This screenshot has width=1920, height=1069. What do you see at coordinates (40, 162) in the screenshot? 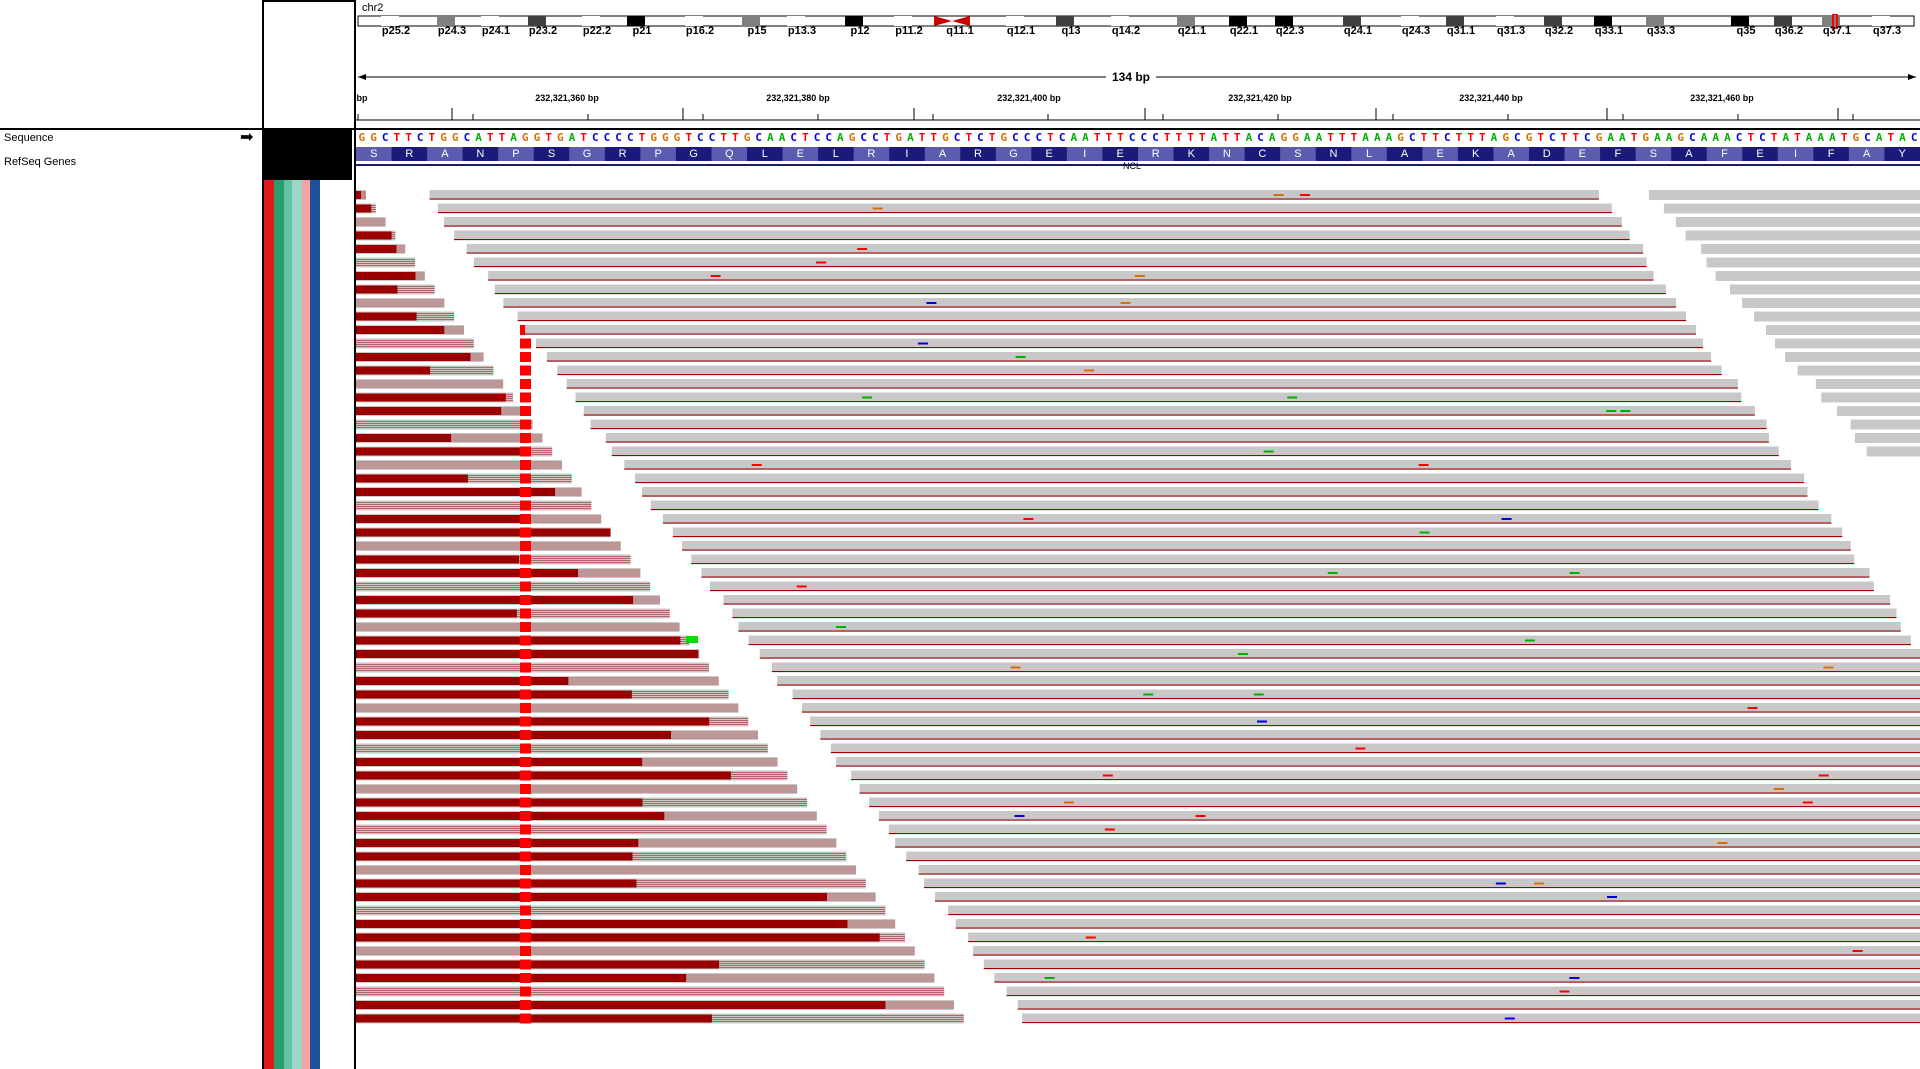
I see `track-name-refseq: RefSeq Genes` at bounding box center [40, 162].